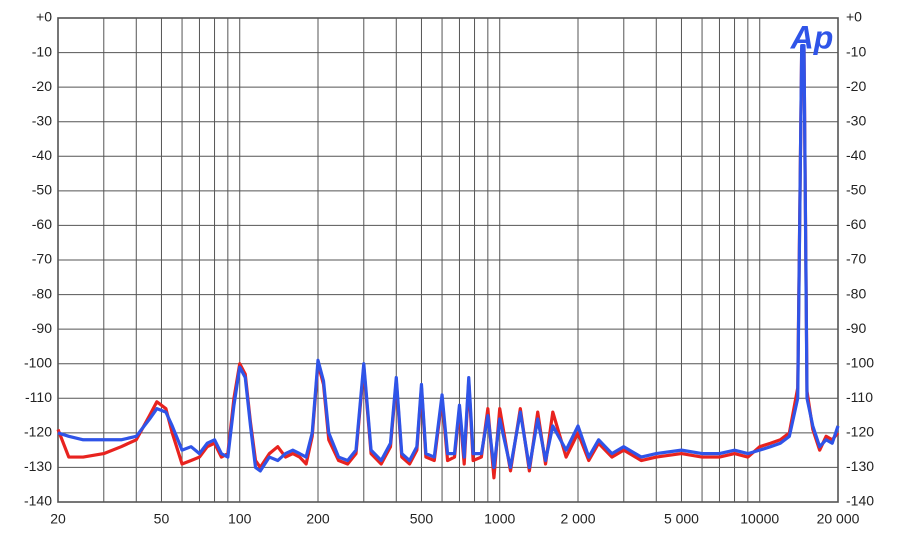  I want to click on logo: Ap, so click(812, 37).